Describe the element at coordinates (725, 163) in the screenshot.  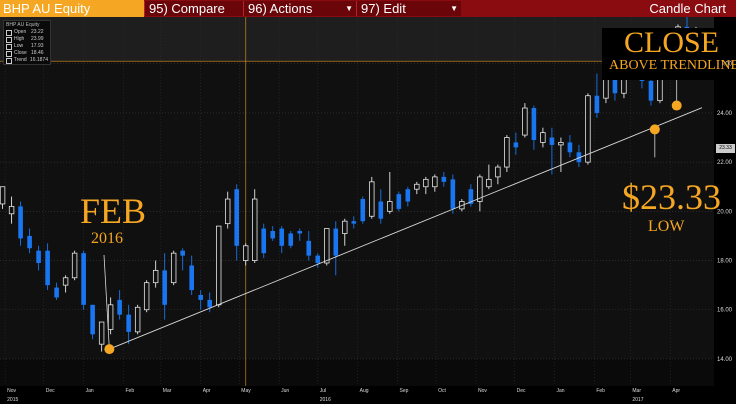
I see `y-tick-label: 22.00` at that location.